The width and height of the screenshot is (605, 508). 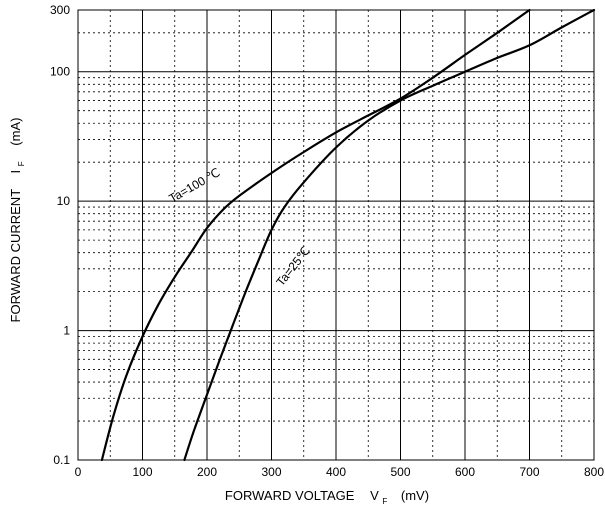 I want to click on y-axis-symbol: I, so click(x=15, y=172).